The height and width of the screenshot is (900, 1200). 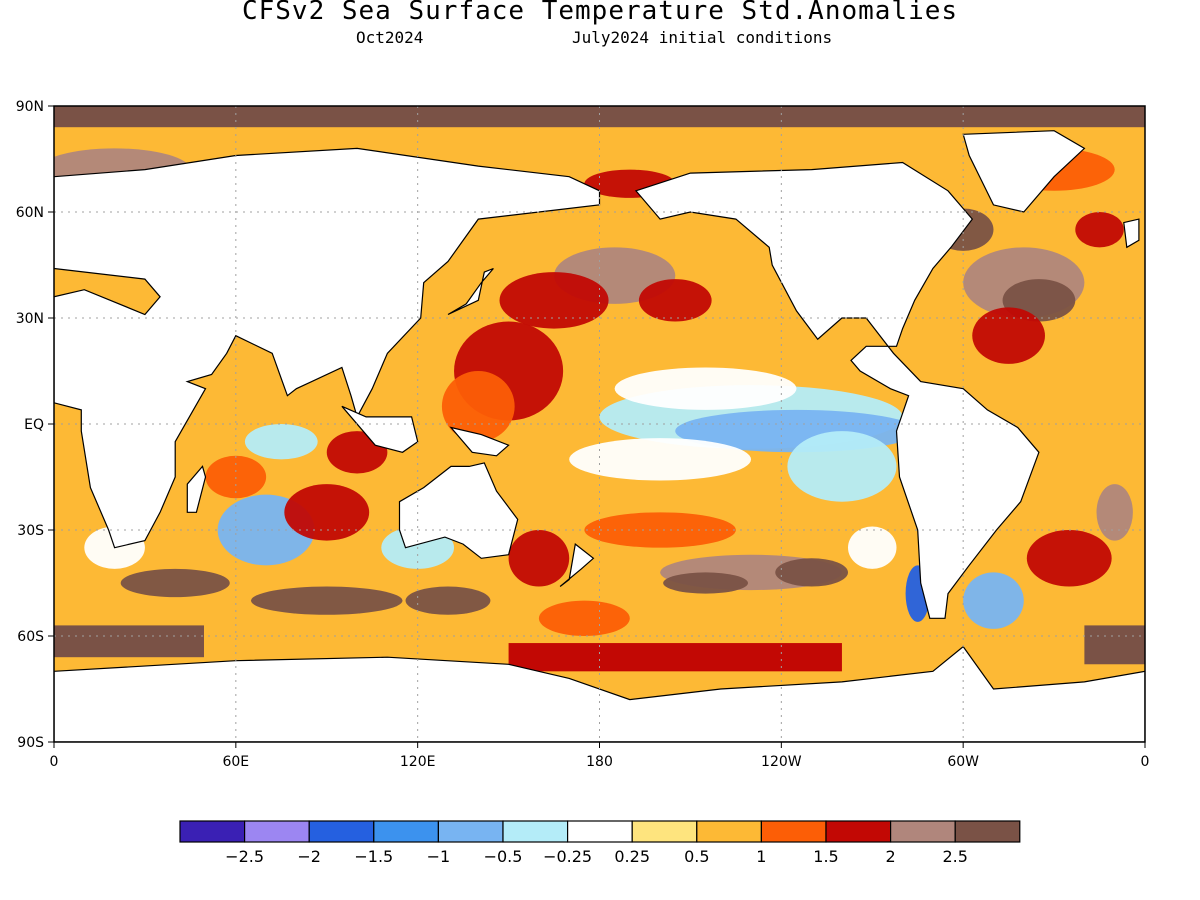 What do you see at coordinates (503, 856) in the screenshot?
I see `colorbar-label: −0.5` at bounding box center [503, 856].